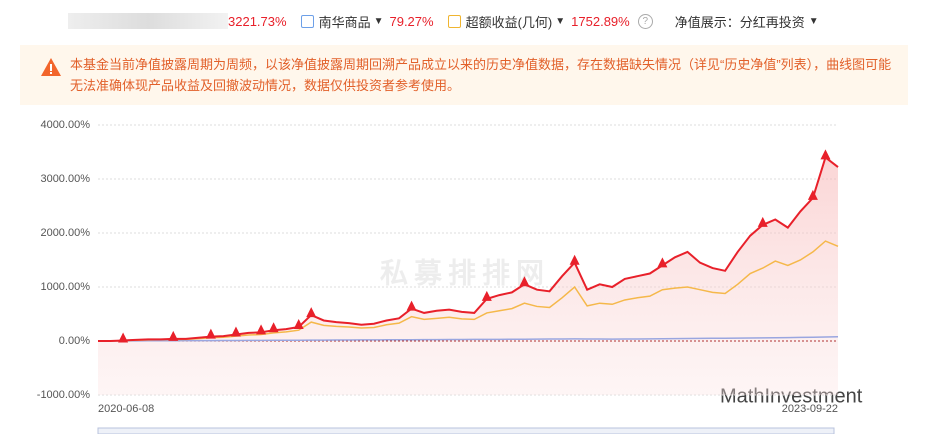  I want to click on x-tick-label: 2023-09-22, so click(810, 409).